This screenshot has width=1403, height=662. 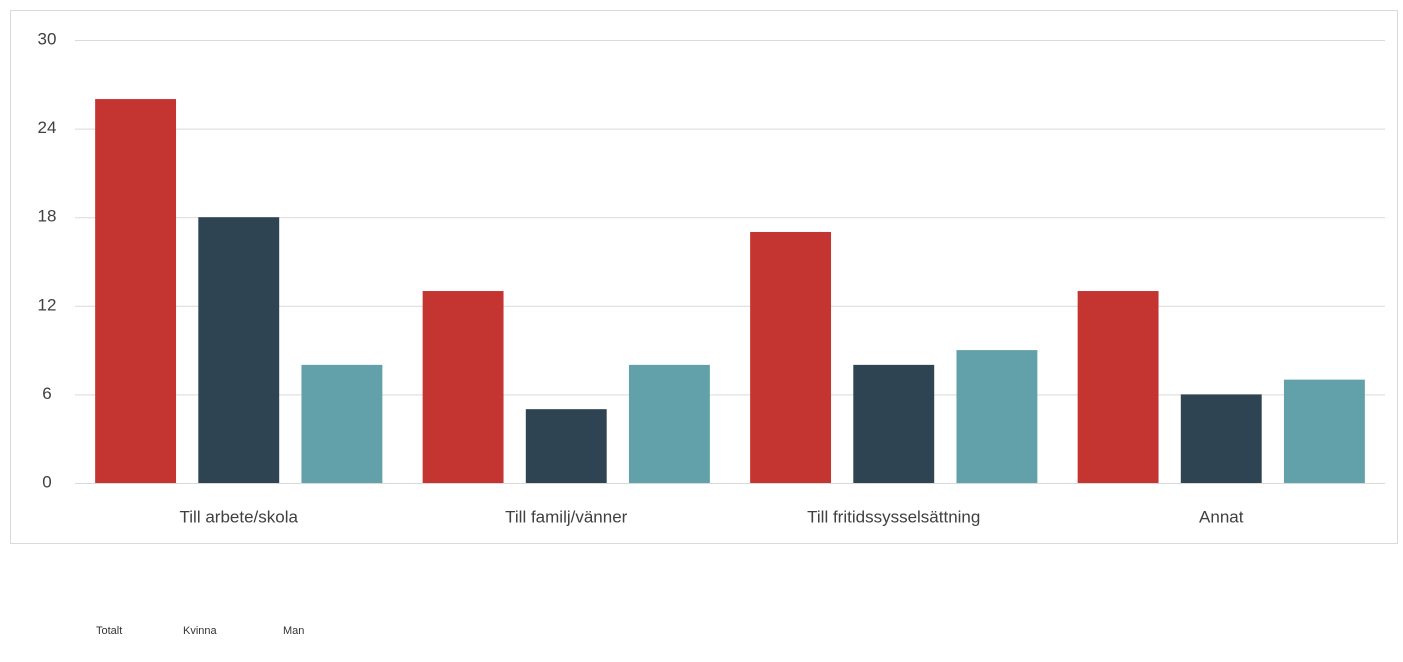 I want to click on x-tick-label: Till familj/vänner, so click(x=566, y=516).